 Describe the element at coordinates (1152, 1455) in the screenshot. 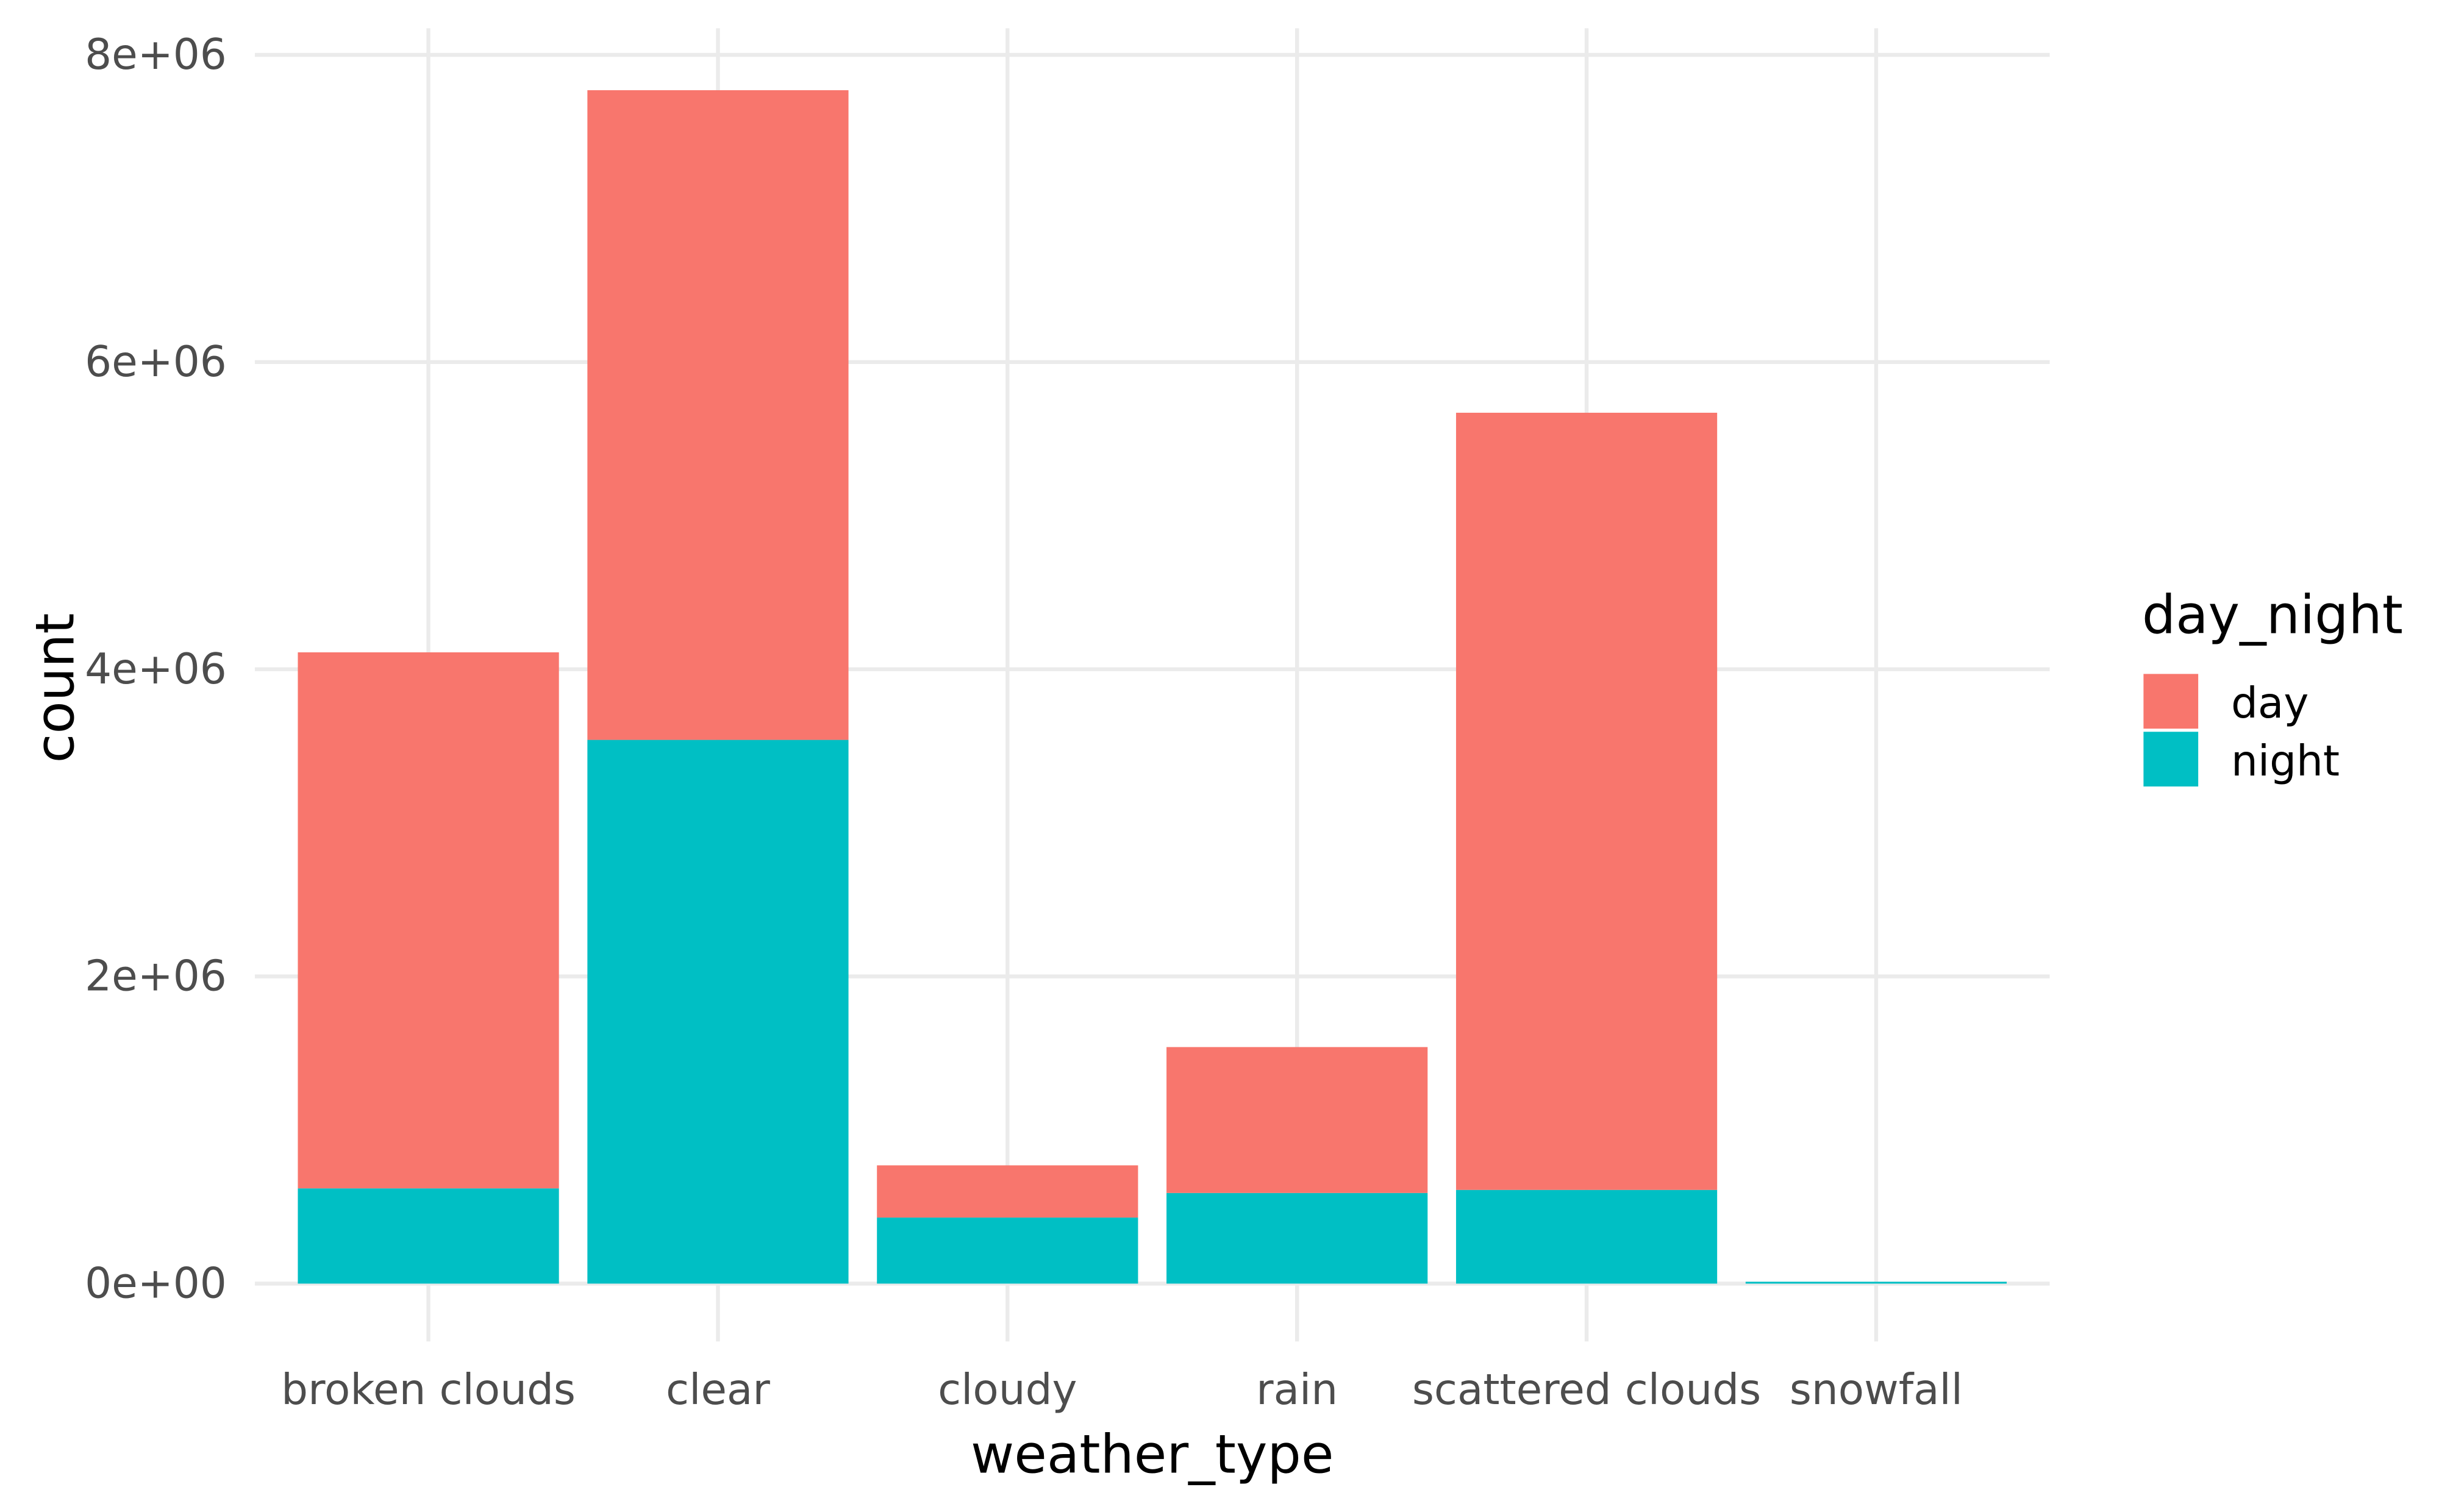

I see `x-axis-title: weather_type` at that location.